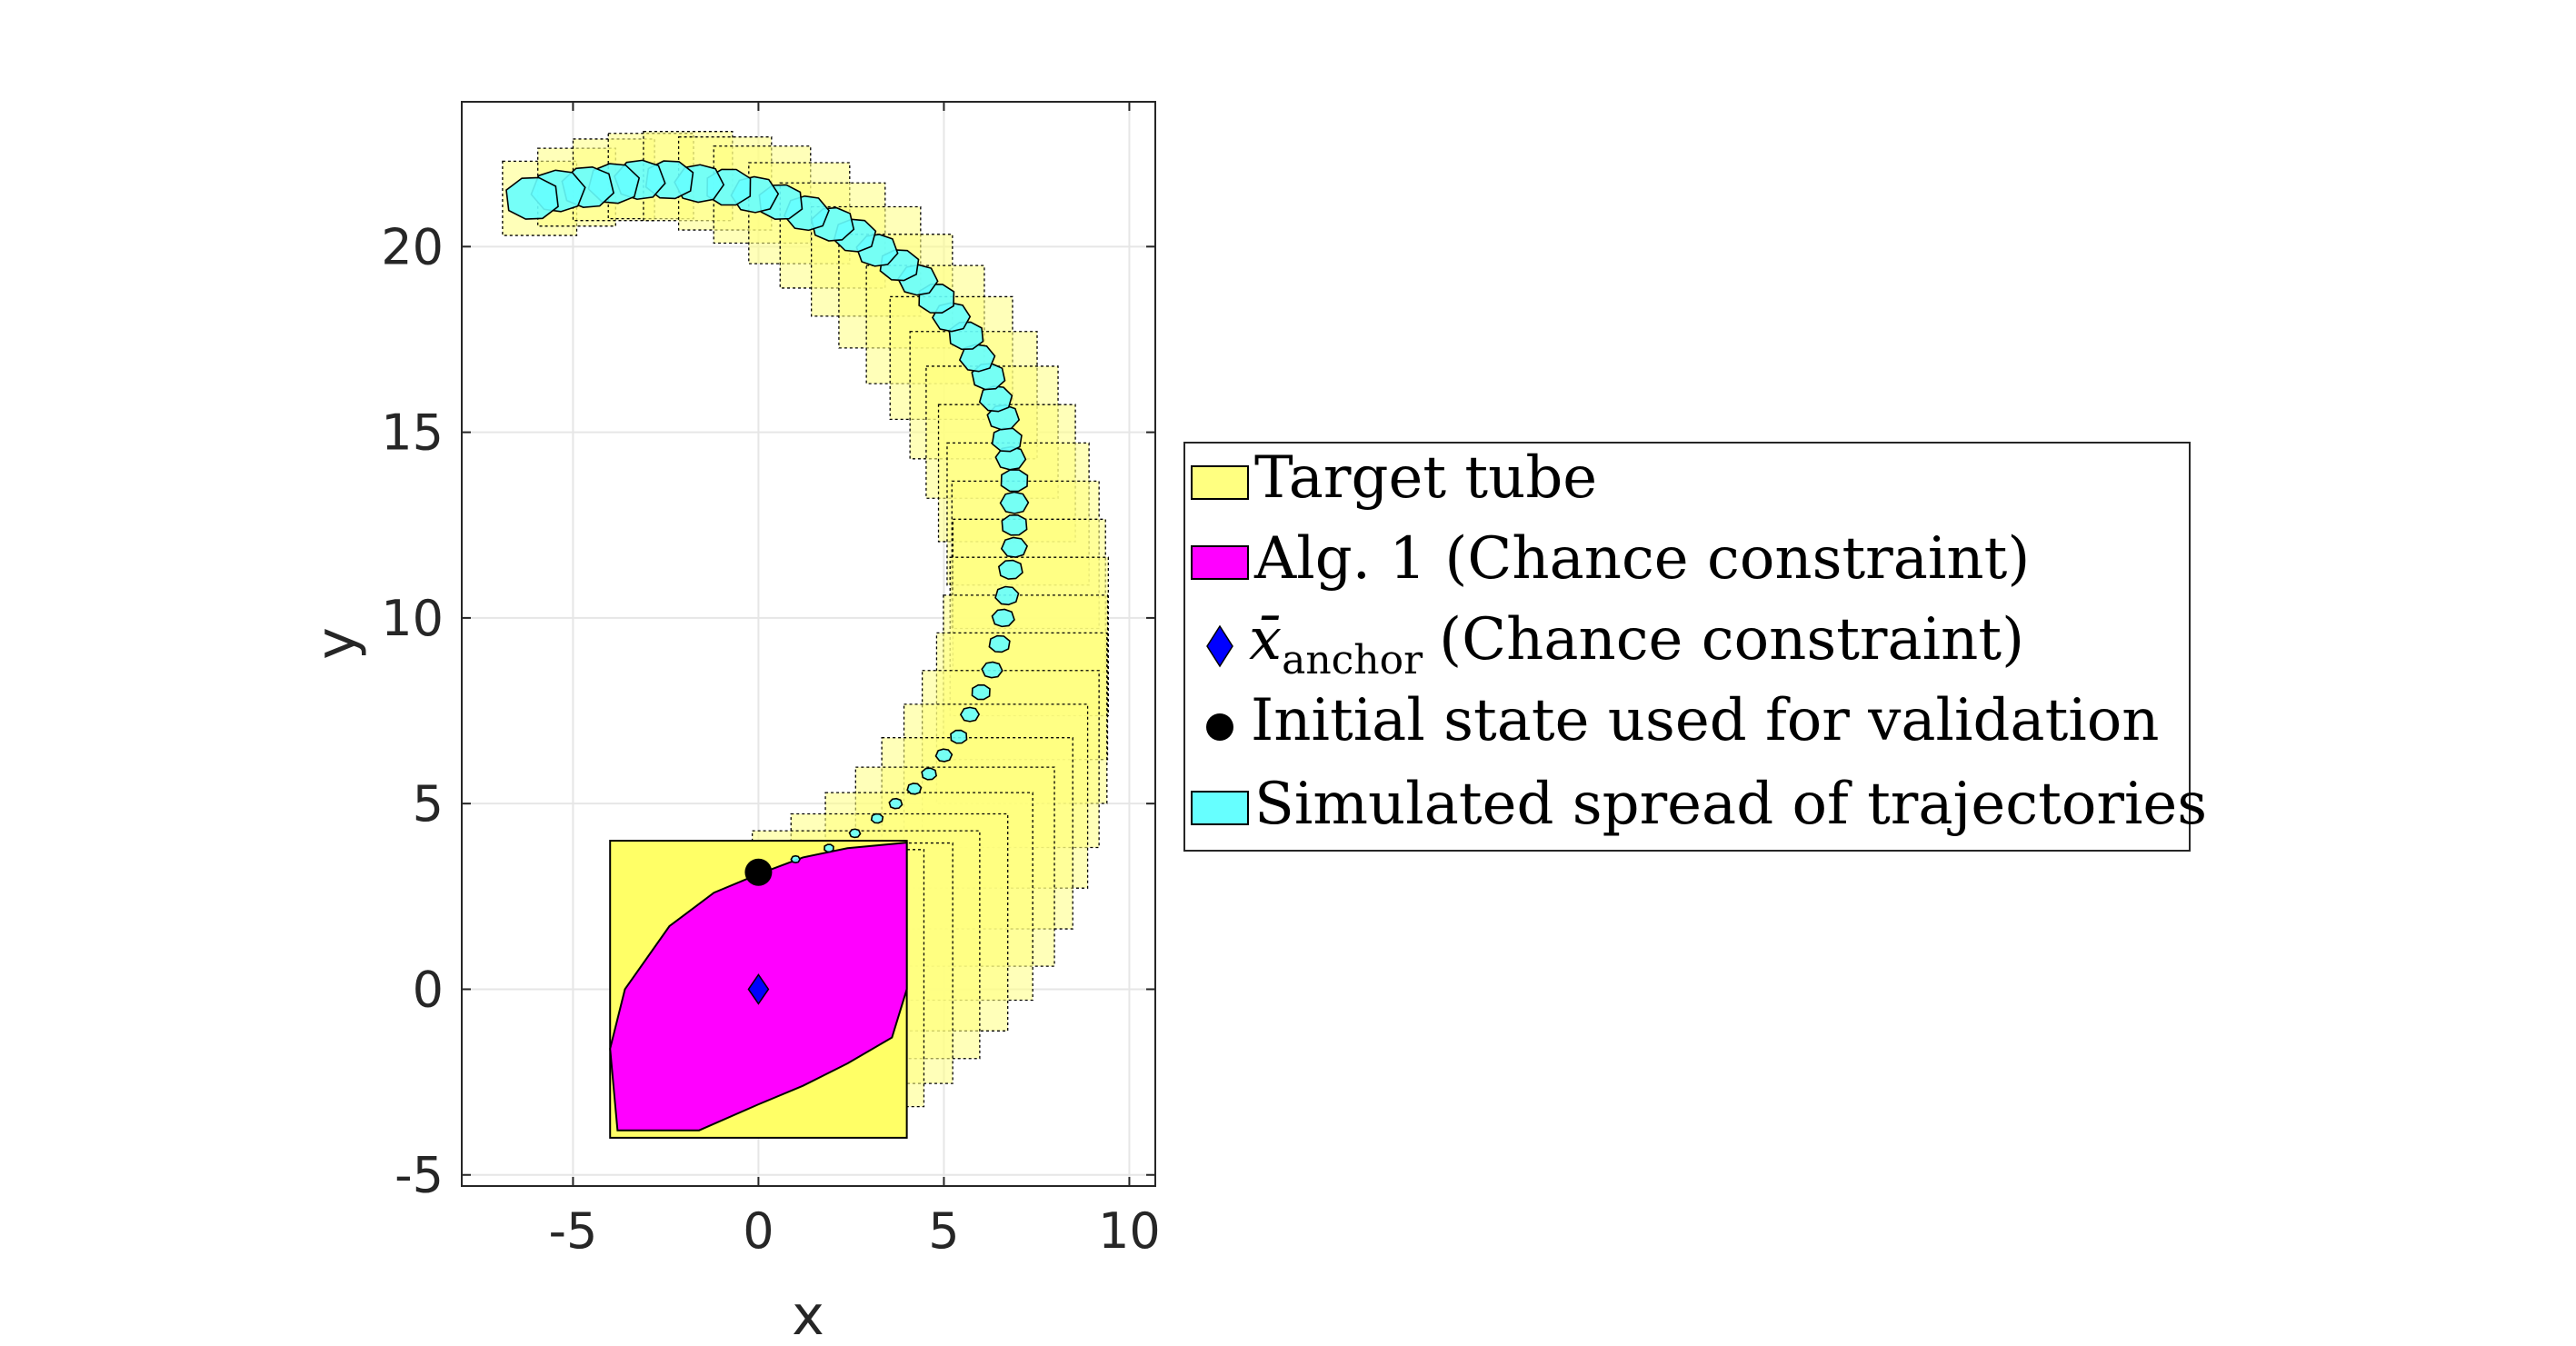 The image size is (2576, 1346). I want to click on legend-label-initial-state: Initial state used for validation, so click(1705, 721).